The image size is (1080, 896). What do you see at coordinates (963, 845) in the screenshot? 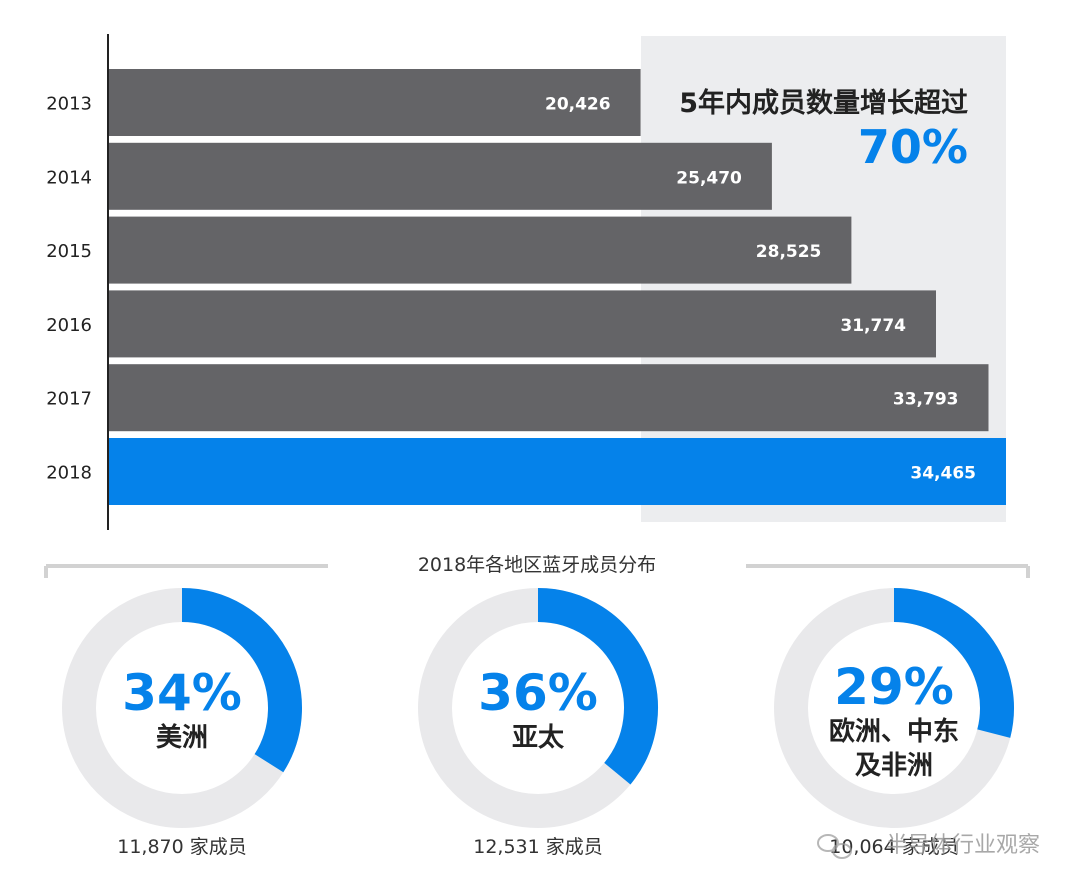
I see `watermark-text: 半导体行业观察` at bounding box center [963, 845].